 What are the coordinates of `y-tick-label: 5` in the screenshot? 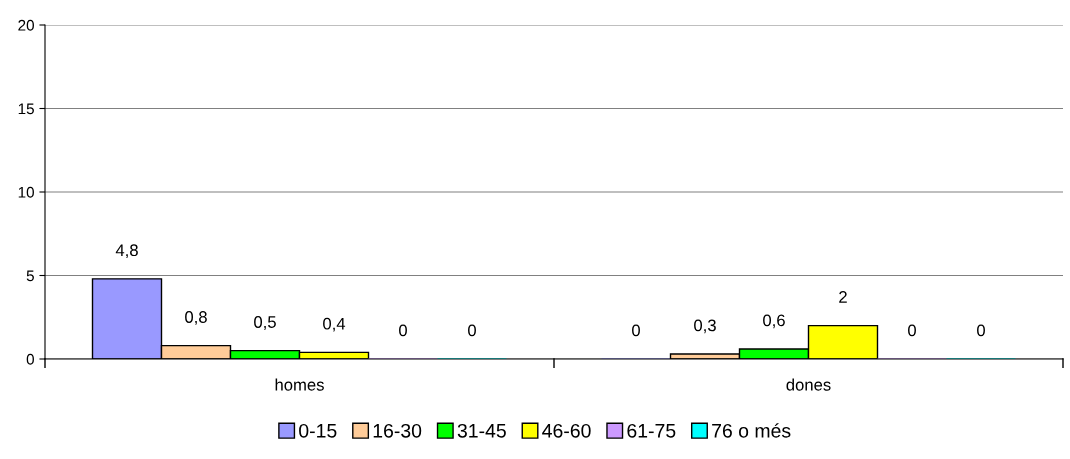 It's located at (30, 276).